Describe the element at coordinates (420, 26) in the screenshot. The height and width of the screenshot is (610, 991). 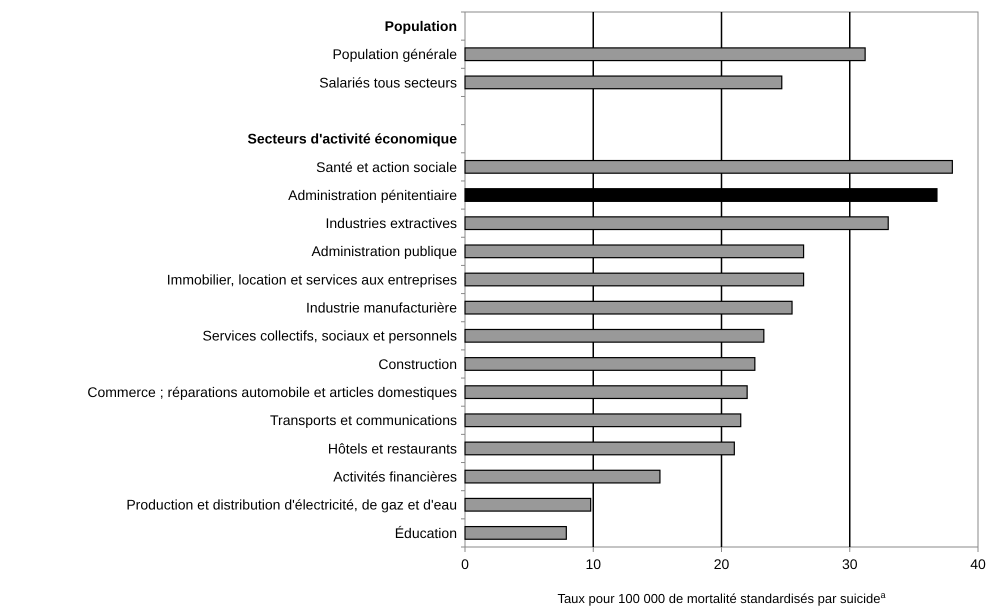
I see `y-tick-label: Population` at that location.